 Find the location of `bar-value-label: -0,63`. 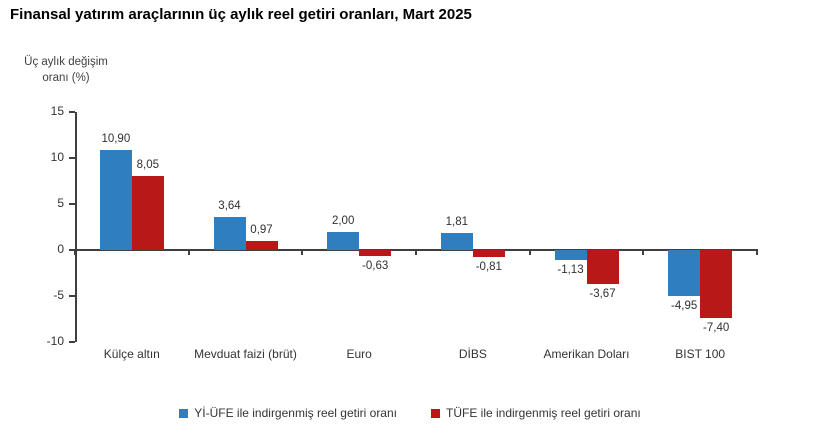

bar-value-label: -0,63 is located at coordinates (375, 265).